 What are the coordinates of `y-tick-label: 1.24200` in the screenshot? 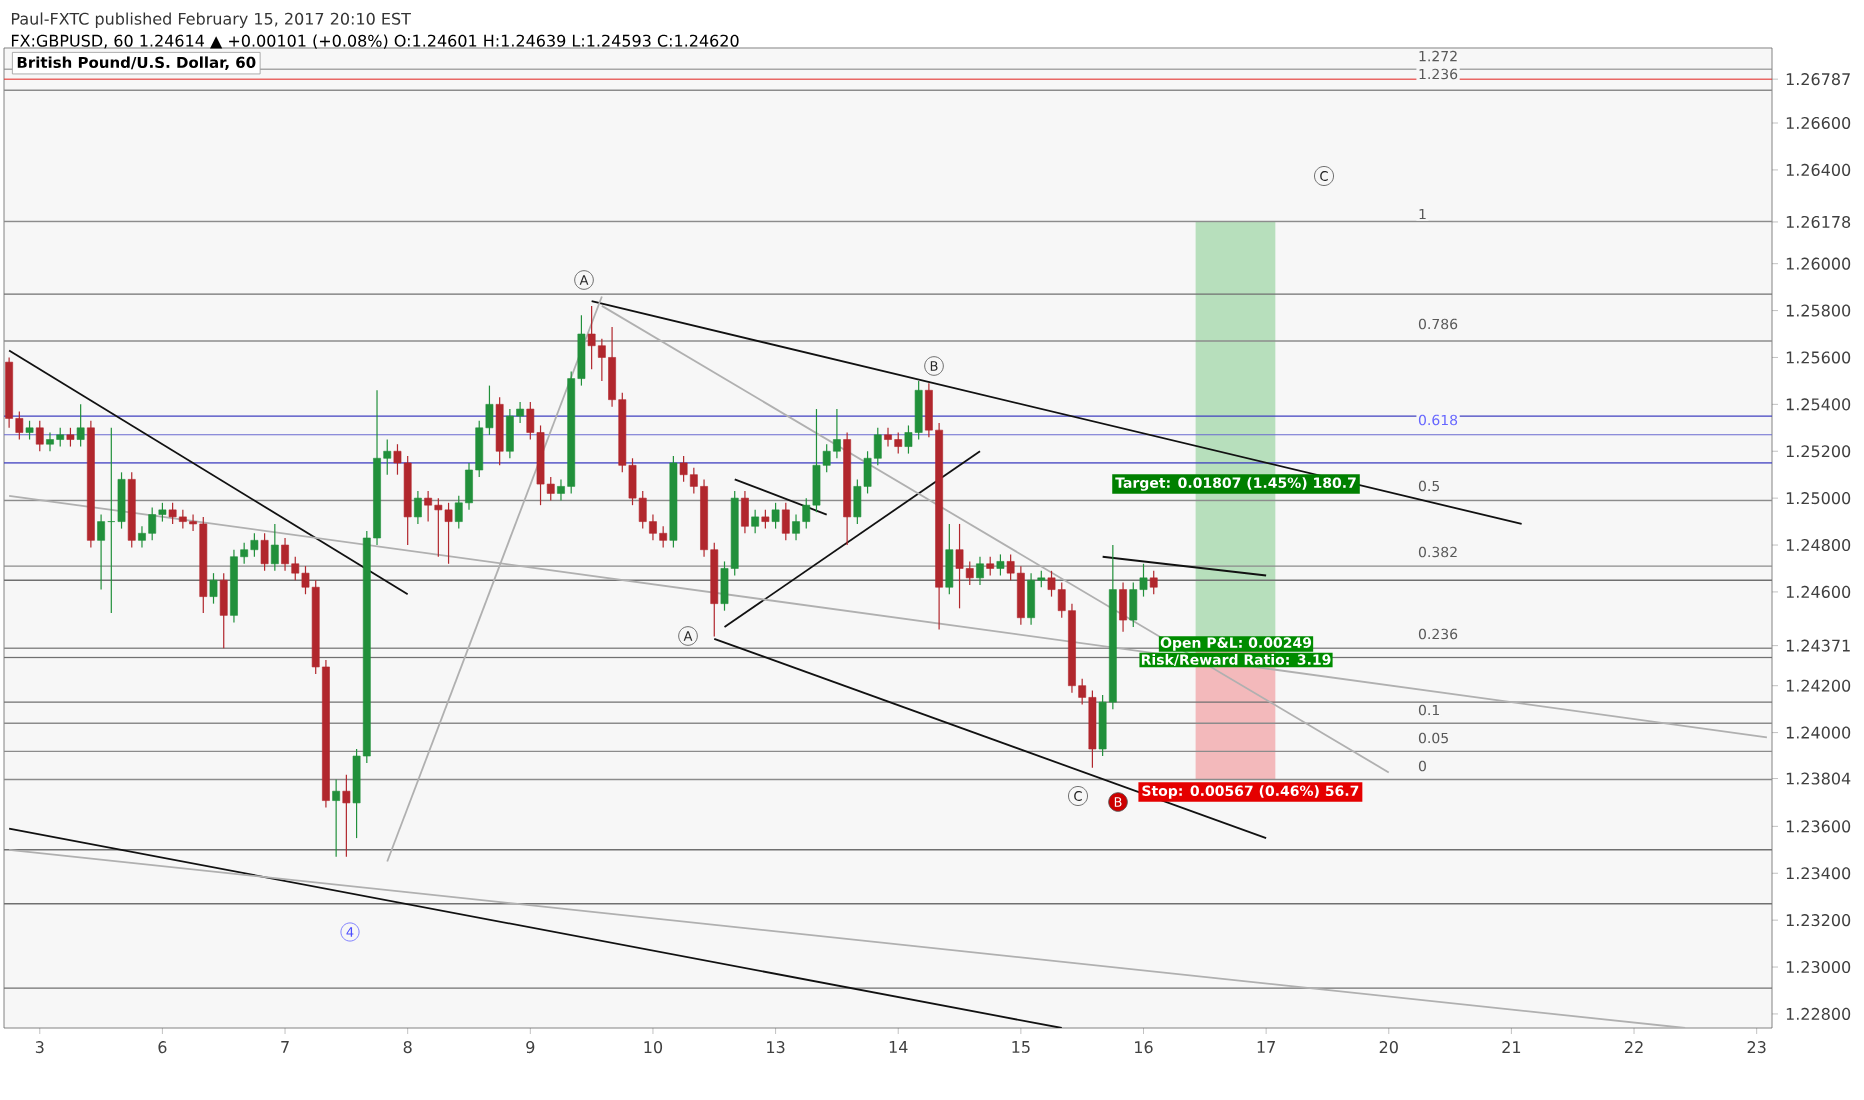 It's located at (1818, 685).